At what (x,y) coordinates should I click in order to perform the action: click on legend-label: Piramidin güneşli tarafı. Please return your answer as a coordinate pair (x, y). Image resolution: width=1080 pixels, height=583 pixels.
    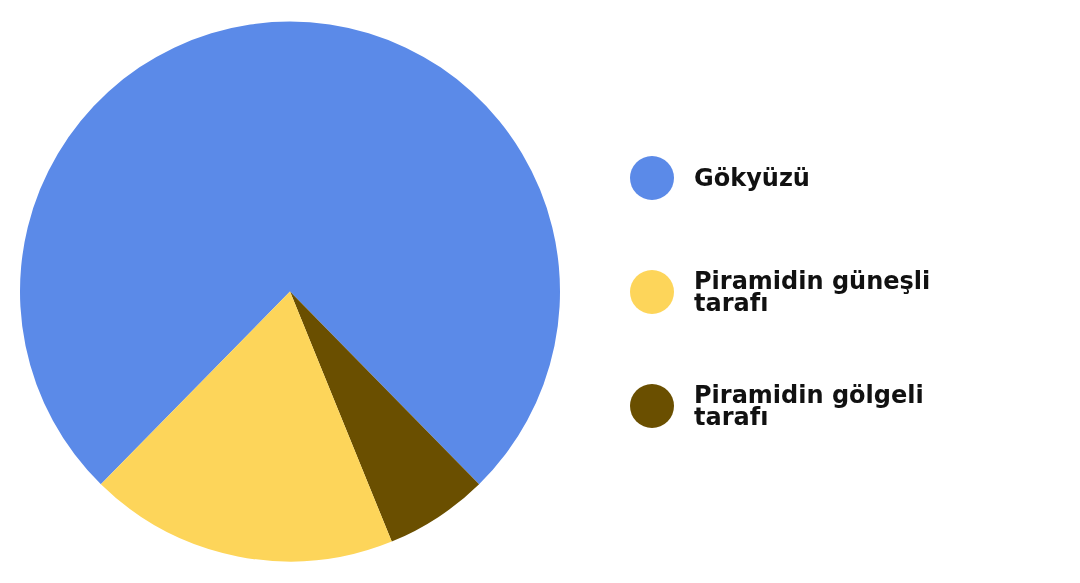
    Looking at the image, I should click on (813, 291).